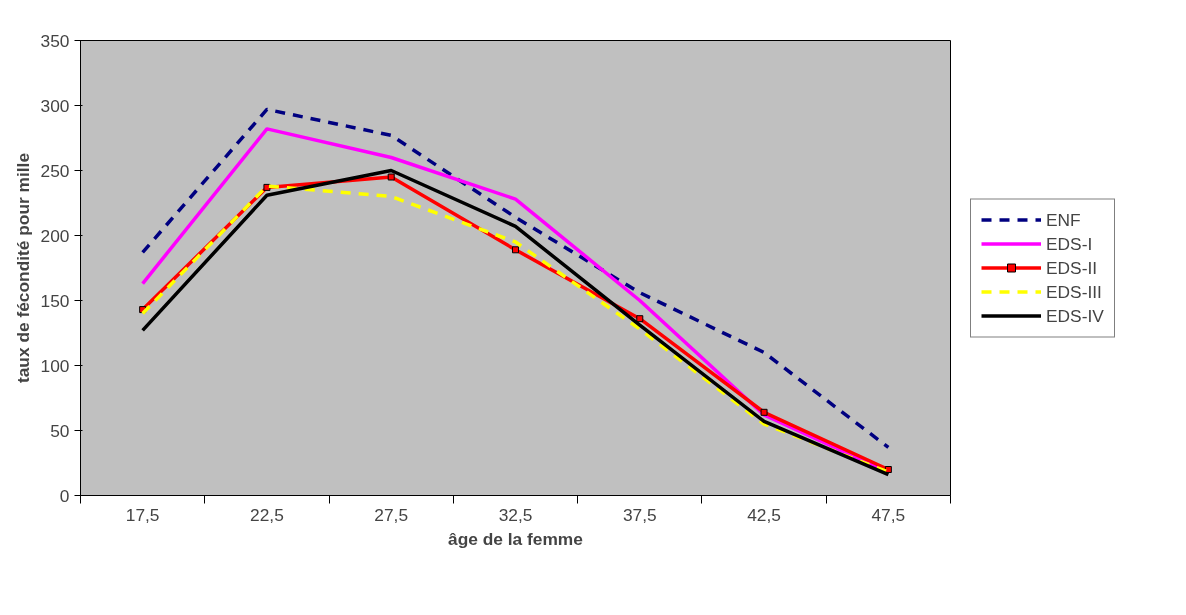  What do you see at coordinates (516, 538) in the screenshot?
I see `x-axis-title: âge de la femme` at bounding box center [516, 538].